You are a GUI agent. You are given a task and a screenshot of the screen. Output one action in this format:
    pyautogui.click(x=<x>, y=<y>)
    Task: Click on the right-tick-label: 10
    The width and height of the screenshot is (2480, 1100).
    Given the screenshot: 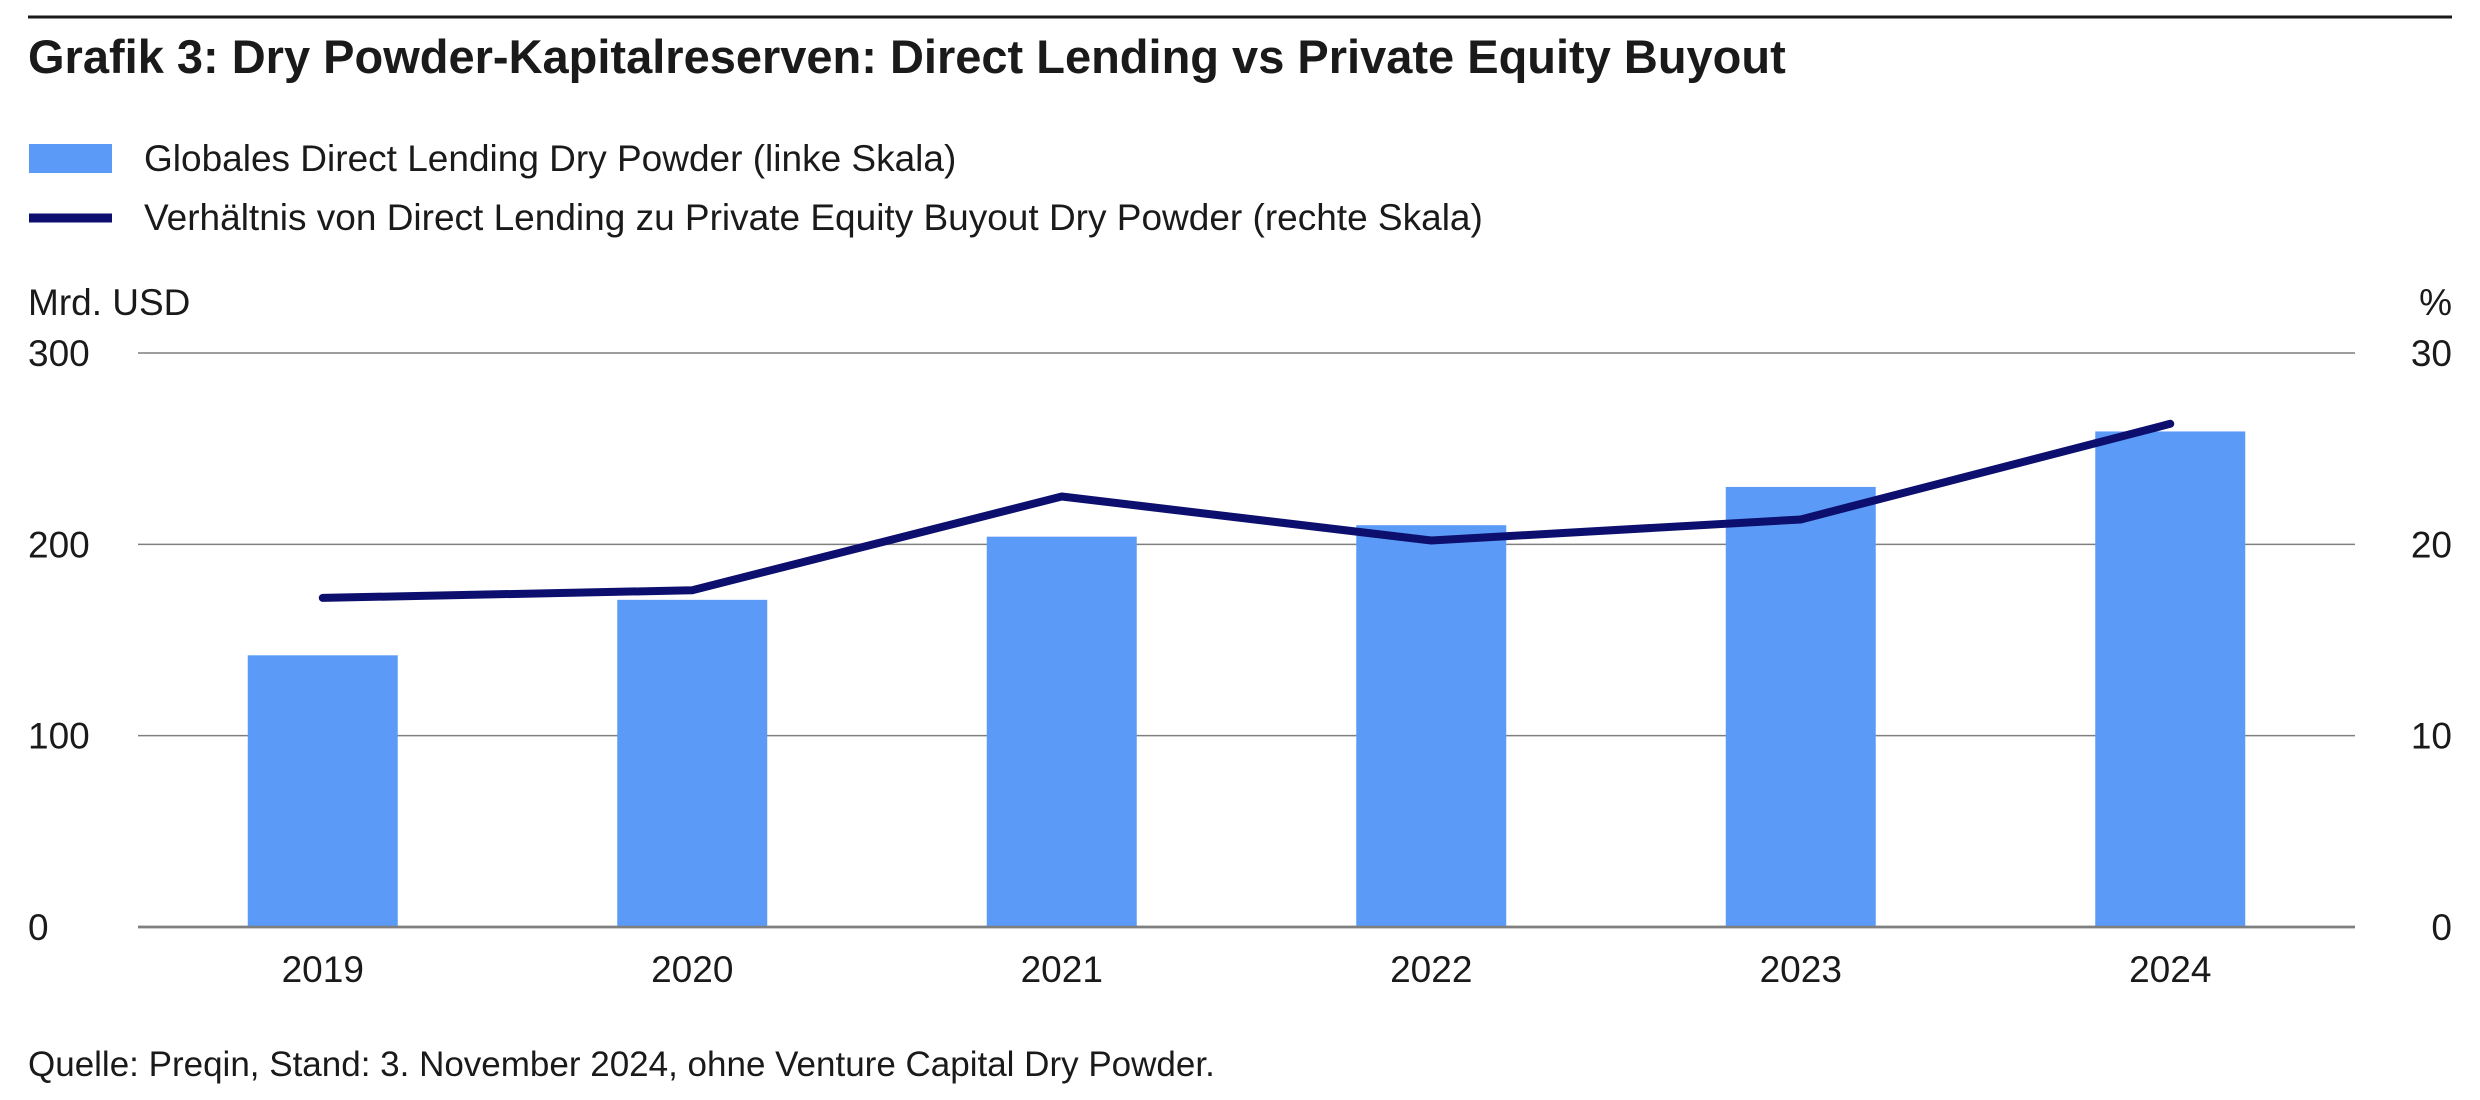 What is the action you would take?
    pyautogui.click(x=2431, y=736)
    